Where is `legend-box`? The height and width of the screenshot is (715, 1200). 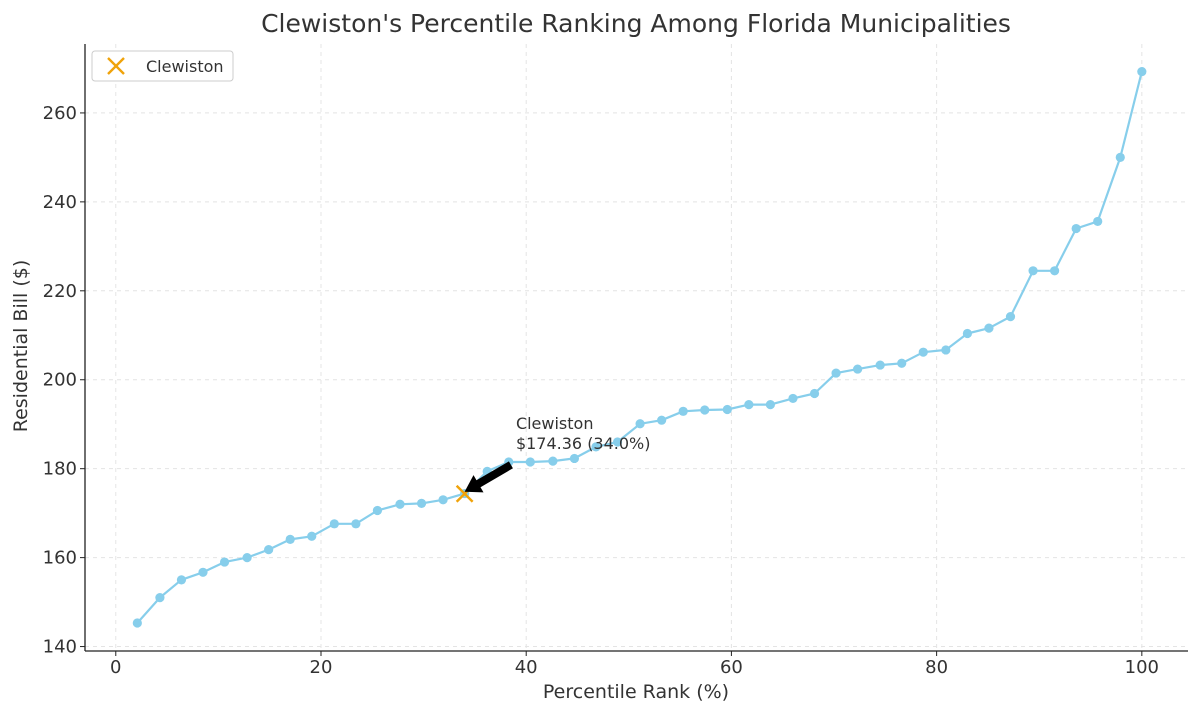 legend-box is located at coordinates (162, 66).